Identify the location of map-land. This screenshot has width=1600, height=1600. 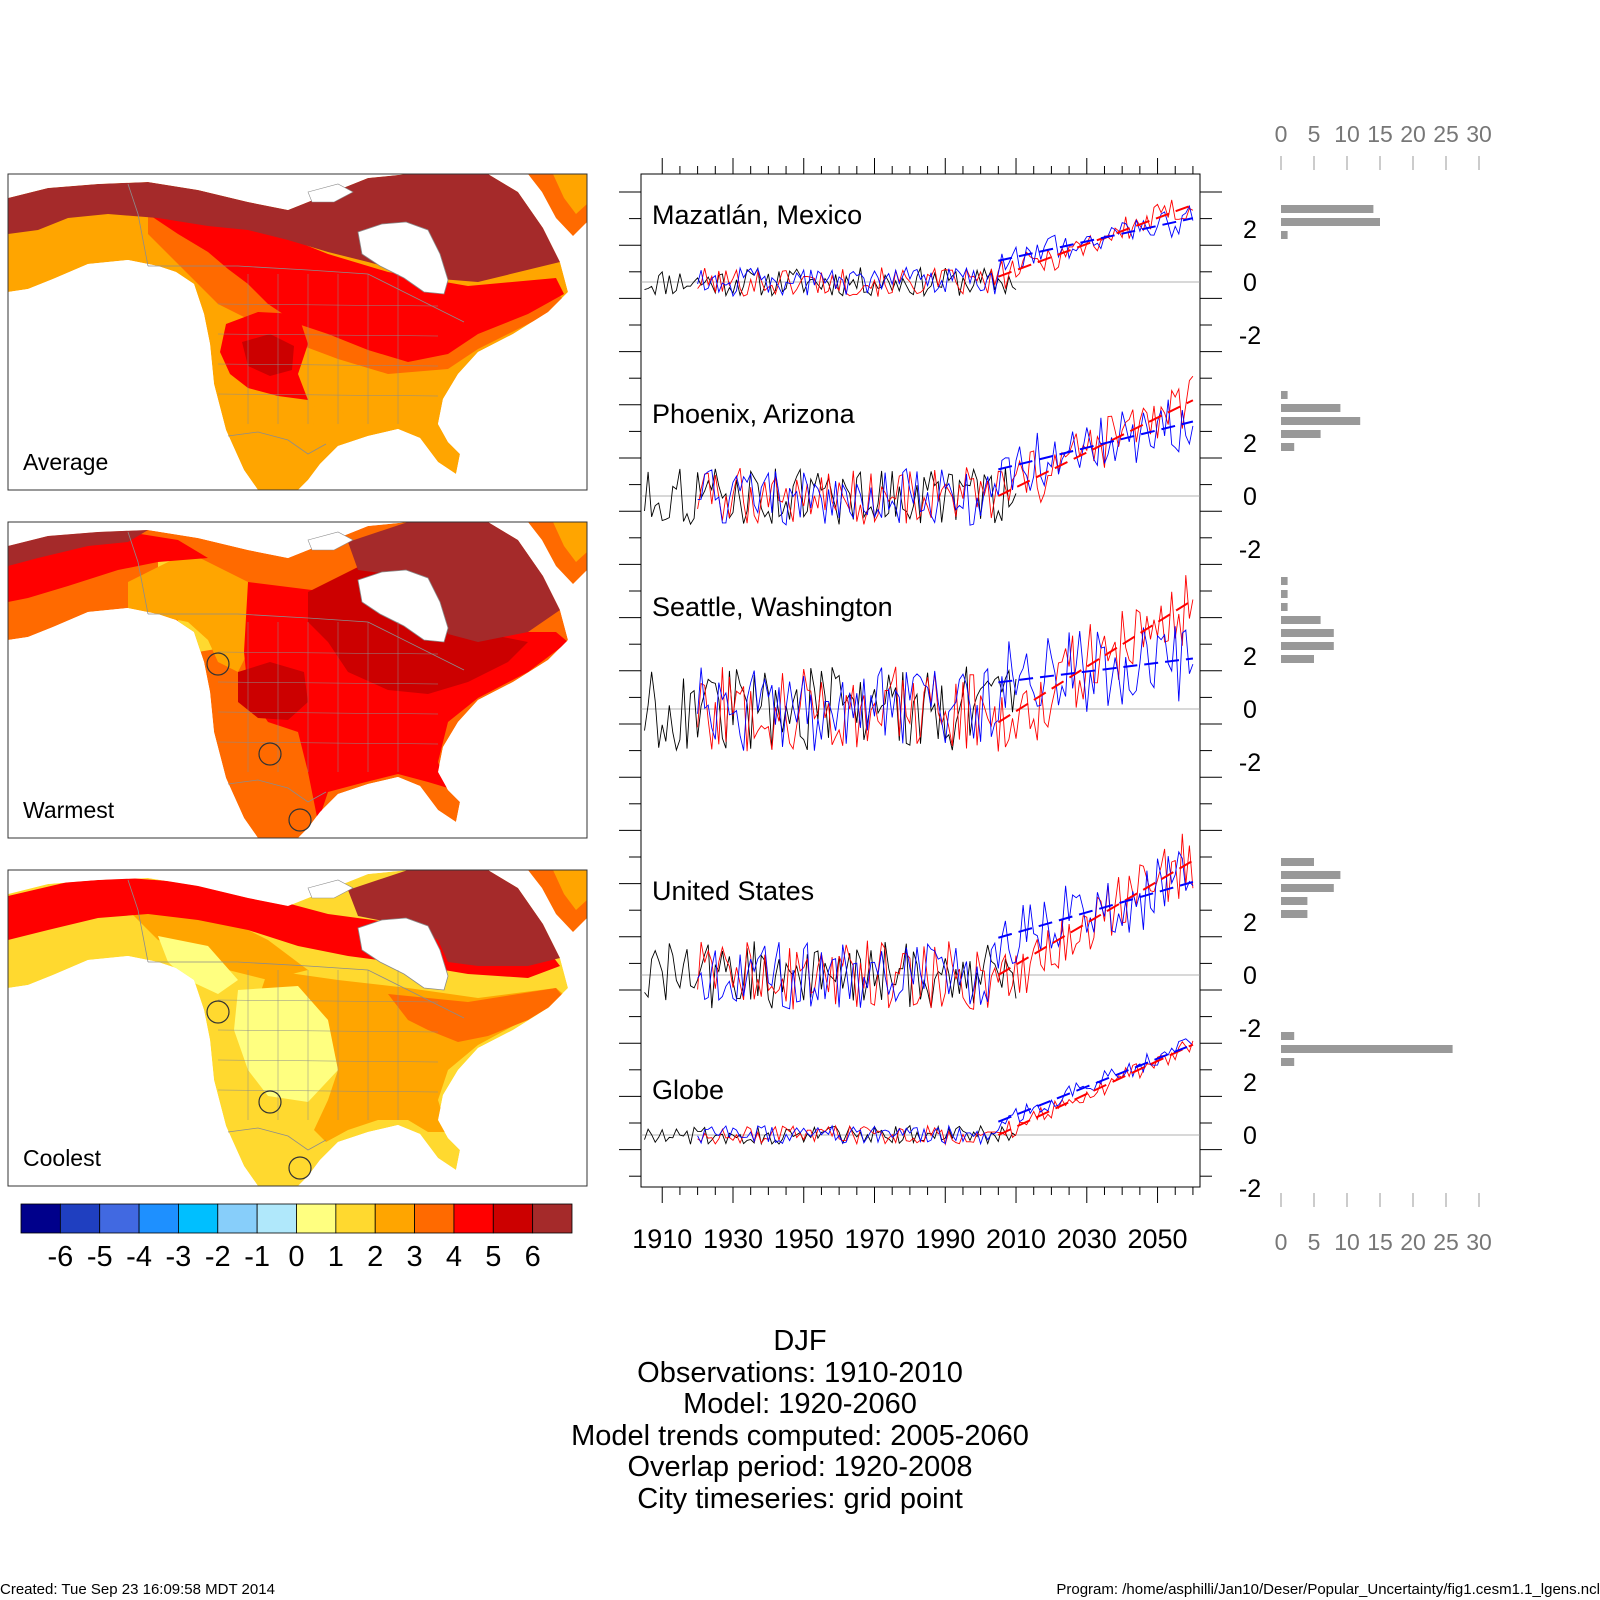
(288, 332).